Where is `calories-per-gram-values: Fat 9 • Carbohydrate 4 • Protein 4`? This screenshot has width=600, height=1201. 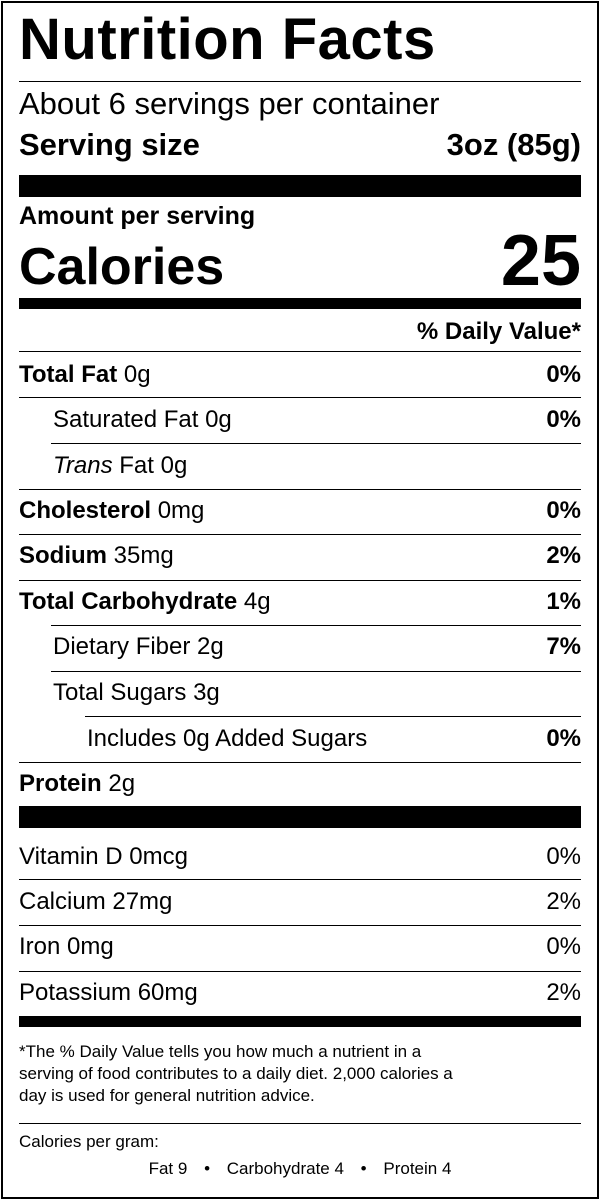
calories-per-gram-values: Fat 9 • Carbohydrate 4 • Protein 4 is located at coordinates (300, 1169).